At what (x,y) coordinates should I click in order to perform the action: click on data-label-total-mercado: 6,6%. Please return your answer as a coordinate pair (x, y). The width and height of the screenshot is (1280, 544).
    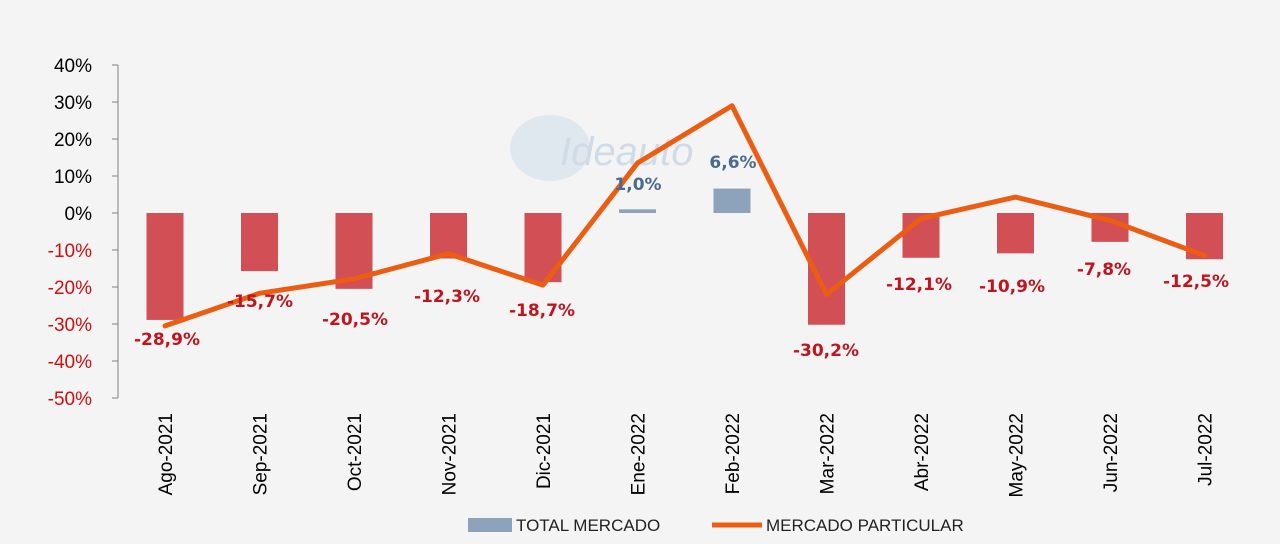
    Looking at the image, I should click on (732, 163).